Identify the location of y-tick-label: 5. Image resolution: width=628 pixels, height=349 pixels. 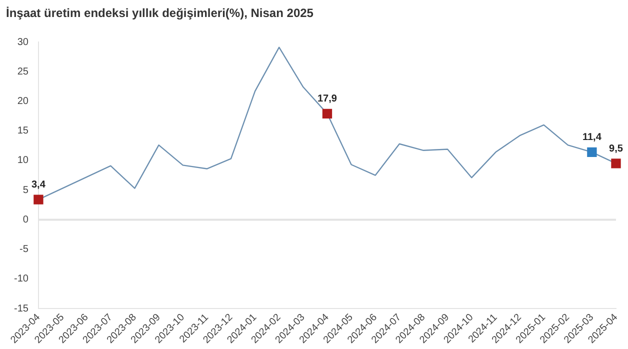
(25, 190).